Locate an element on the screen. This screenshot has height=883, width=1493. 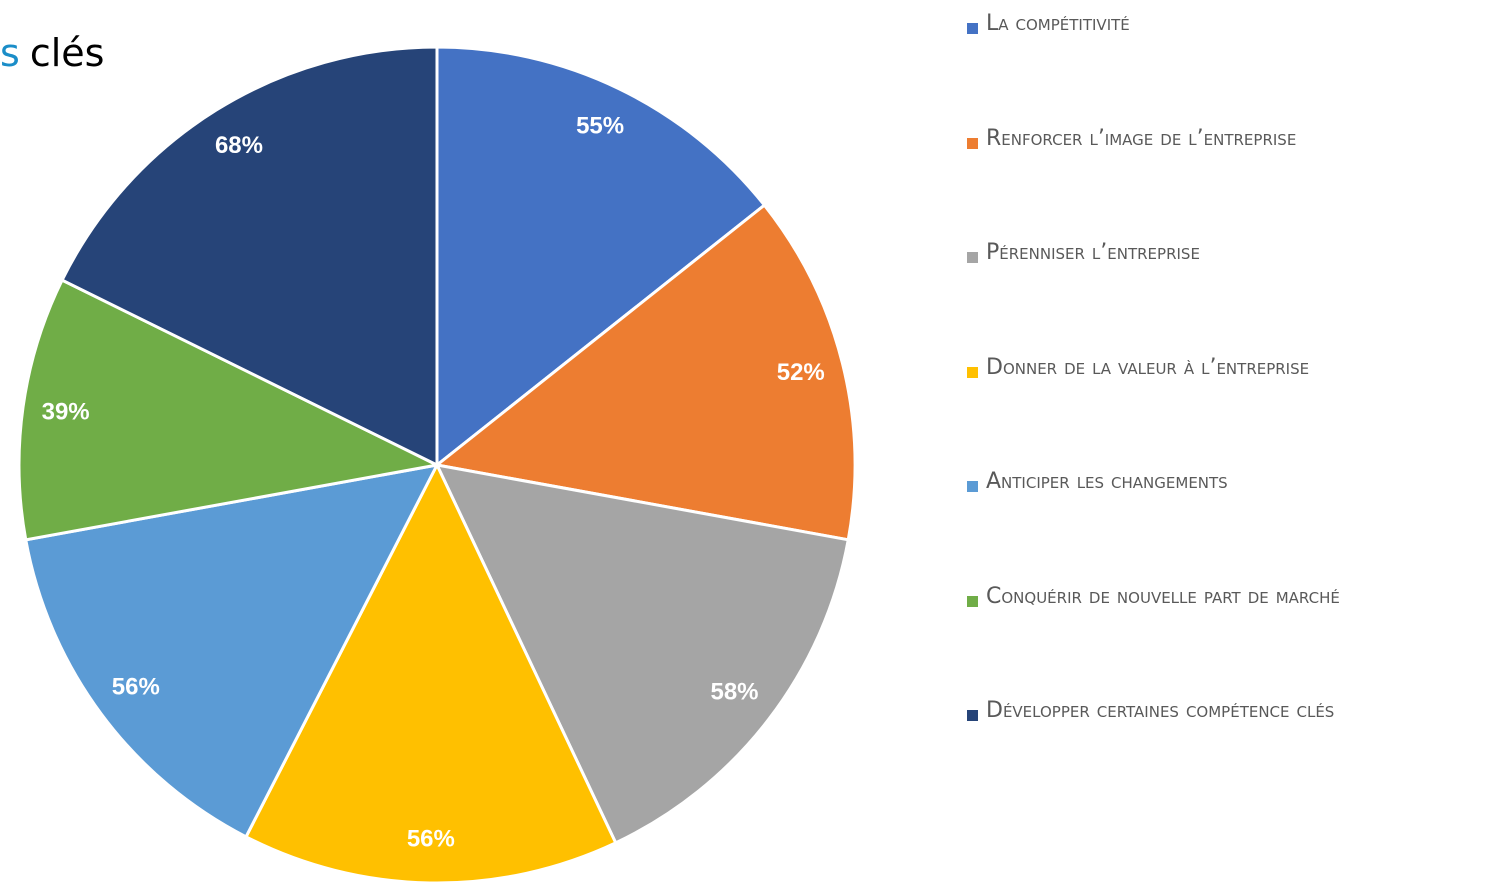
title-part: s is located at coordinates (10, 53).